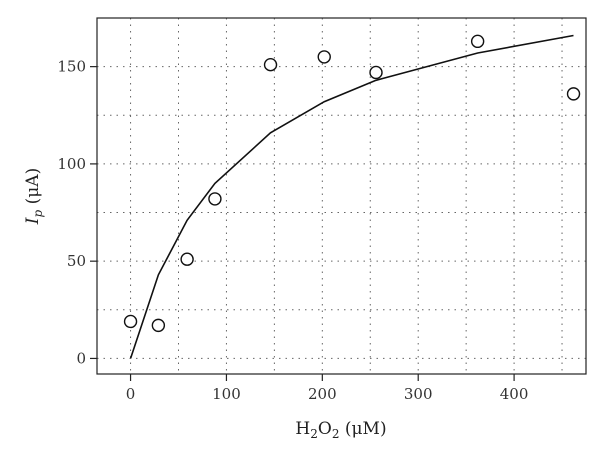  What do you see at coordinates (322, 394) in the screenshot?
I see `x-tick-label: 200` at bounding box center [322, 394].